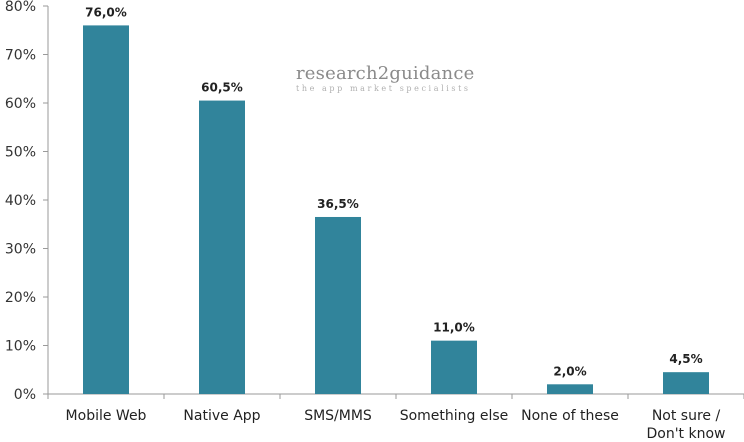 Image resolution: width=744 pixels, height=442 pixels. What do you see at coordinates (221, 416) in the screenshot?
I see `x-category-label: Native App` at bounding box center [221, 416].